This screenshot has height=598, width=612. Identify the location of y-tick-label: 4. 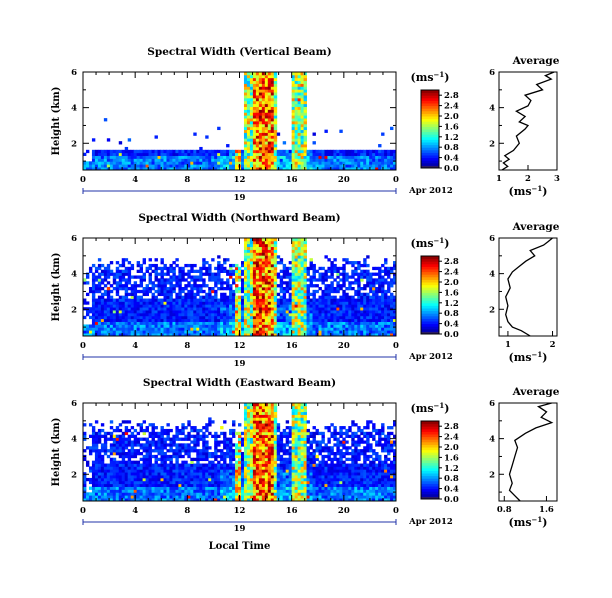
(74, 275).